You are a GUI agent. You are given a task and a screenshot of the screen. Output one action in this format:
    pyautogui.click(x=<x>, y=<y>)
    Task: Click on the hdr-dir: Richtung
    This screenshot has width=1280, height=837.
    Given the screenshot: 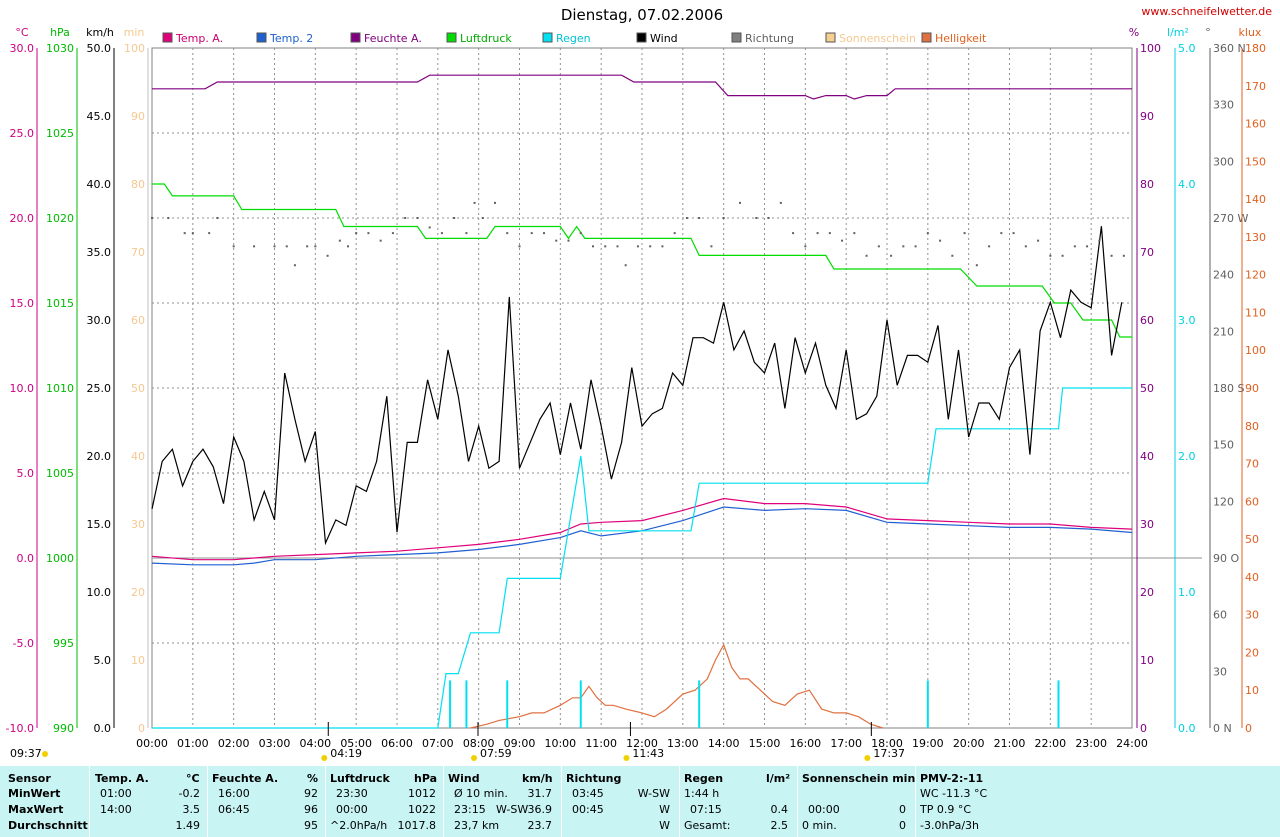 What is the action you would take?
    pyautogui.click(x=594, y=778)
    